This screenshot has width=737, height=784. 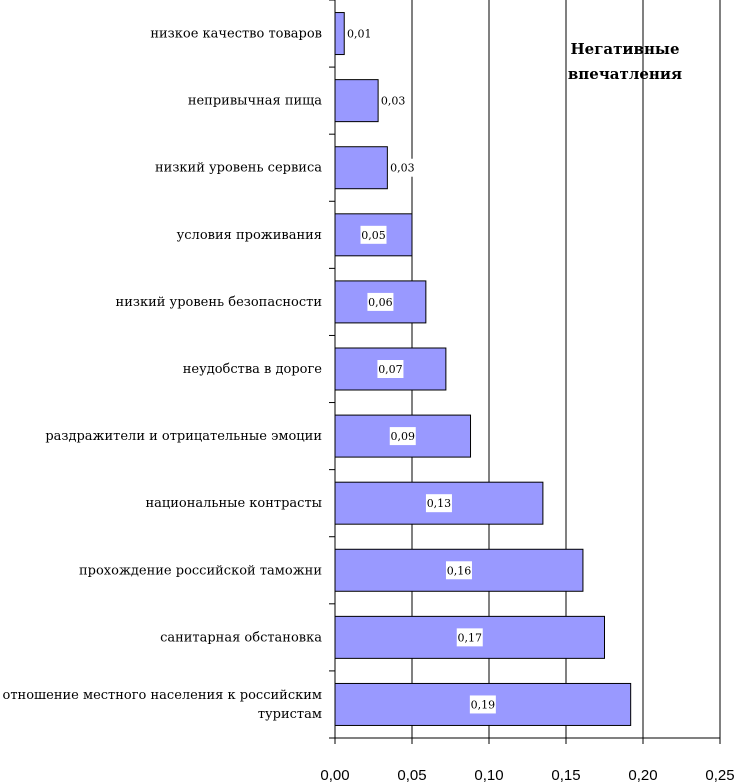 What do you see at coordinates (565, 775) in the screenshot?
I see `x-tick-label: 0,15` at bounding box center [565, 775].